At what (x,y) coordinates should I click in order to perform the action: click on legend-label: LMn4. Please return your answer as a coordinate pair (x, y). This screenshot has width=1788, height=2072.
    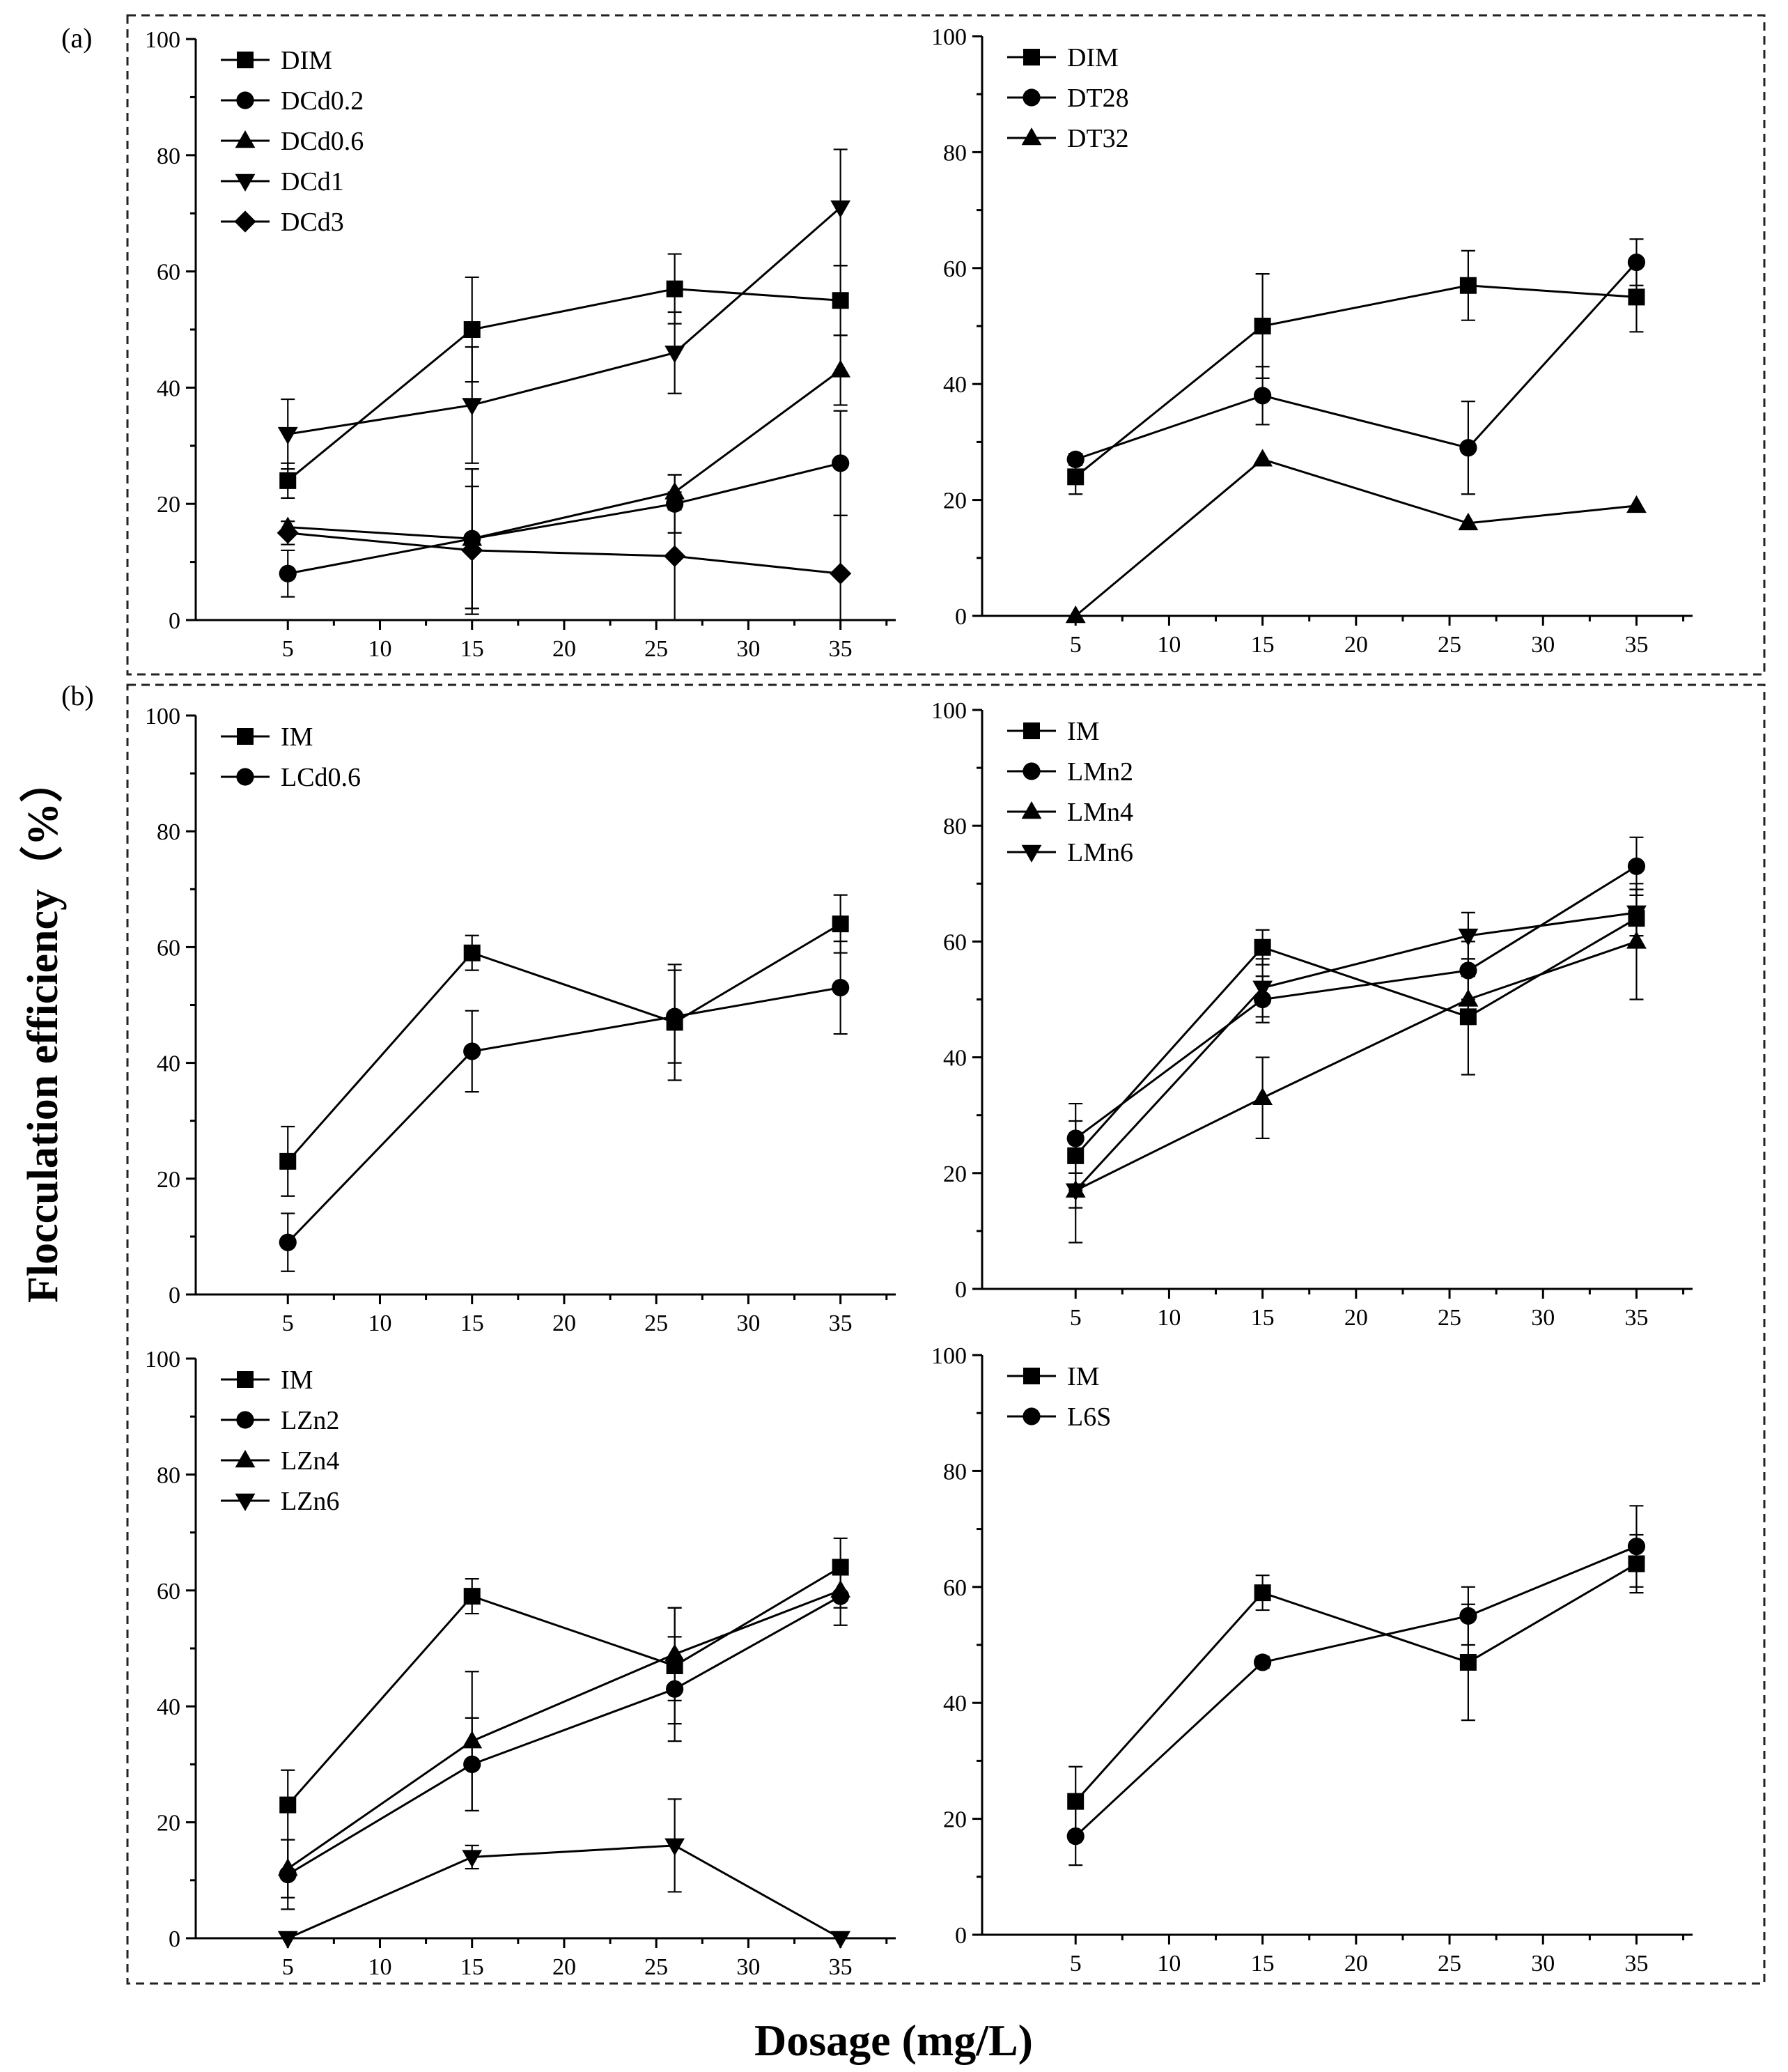
    Looking at the image, I should click on (1100, 812).